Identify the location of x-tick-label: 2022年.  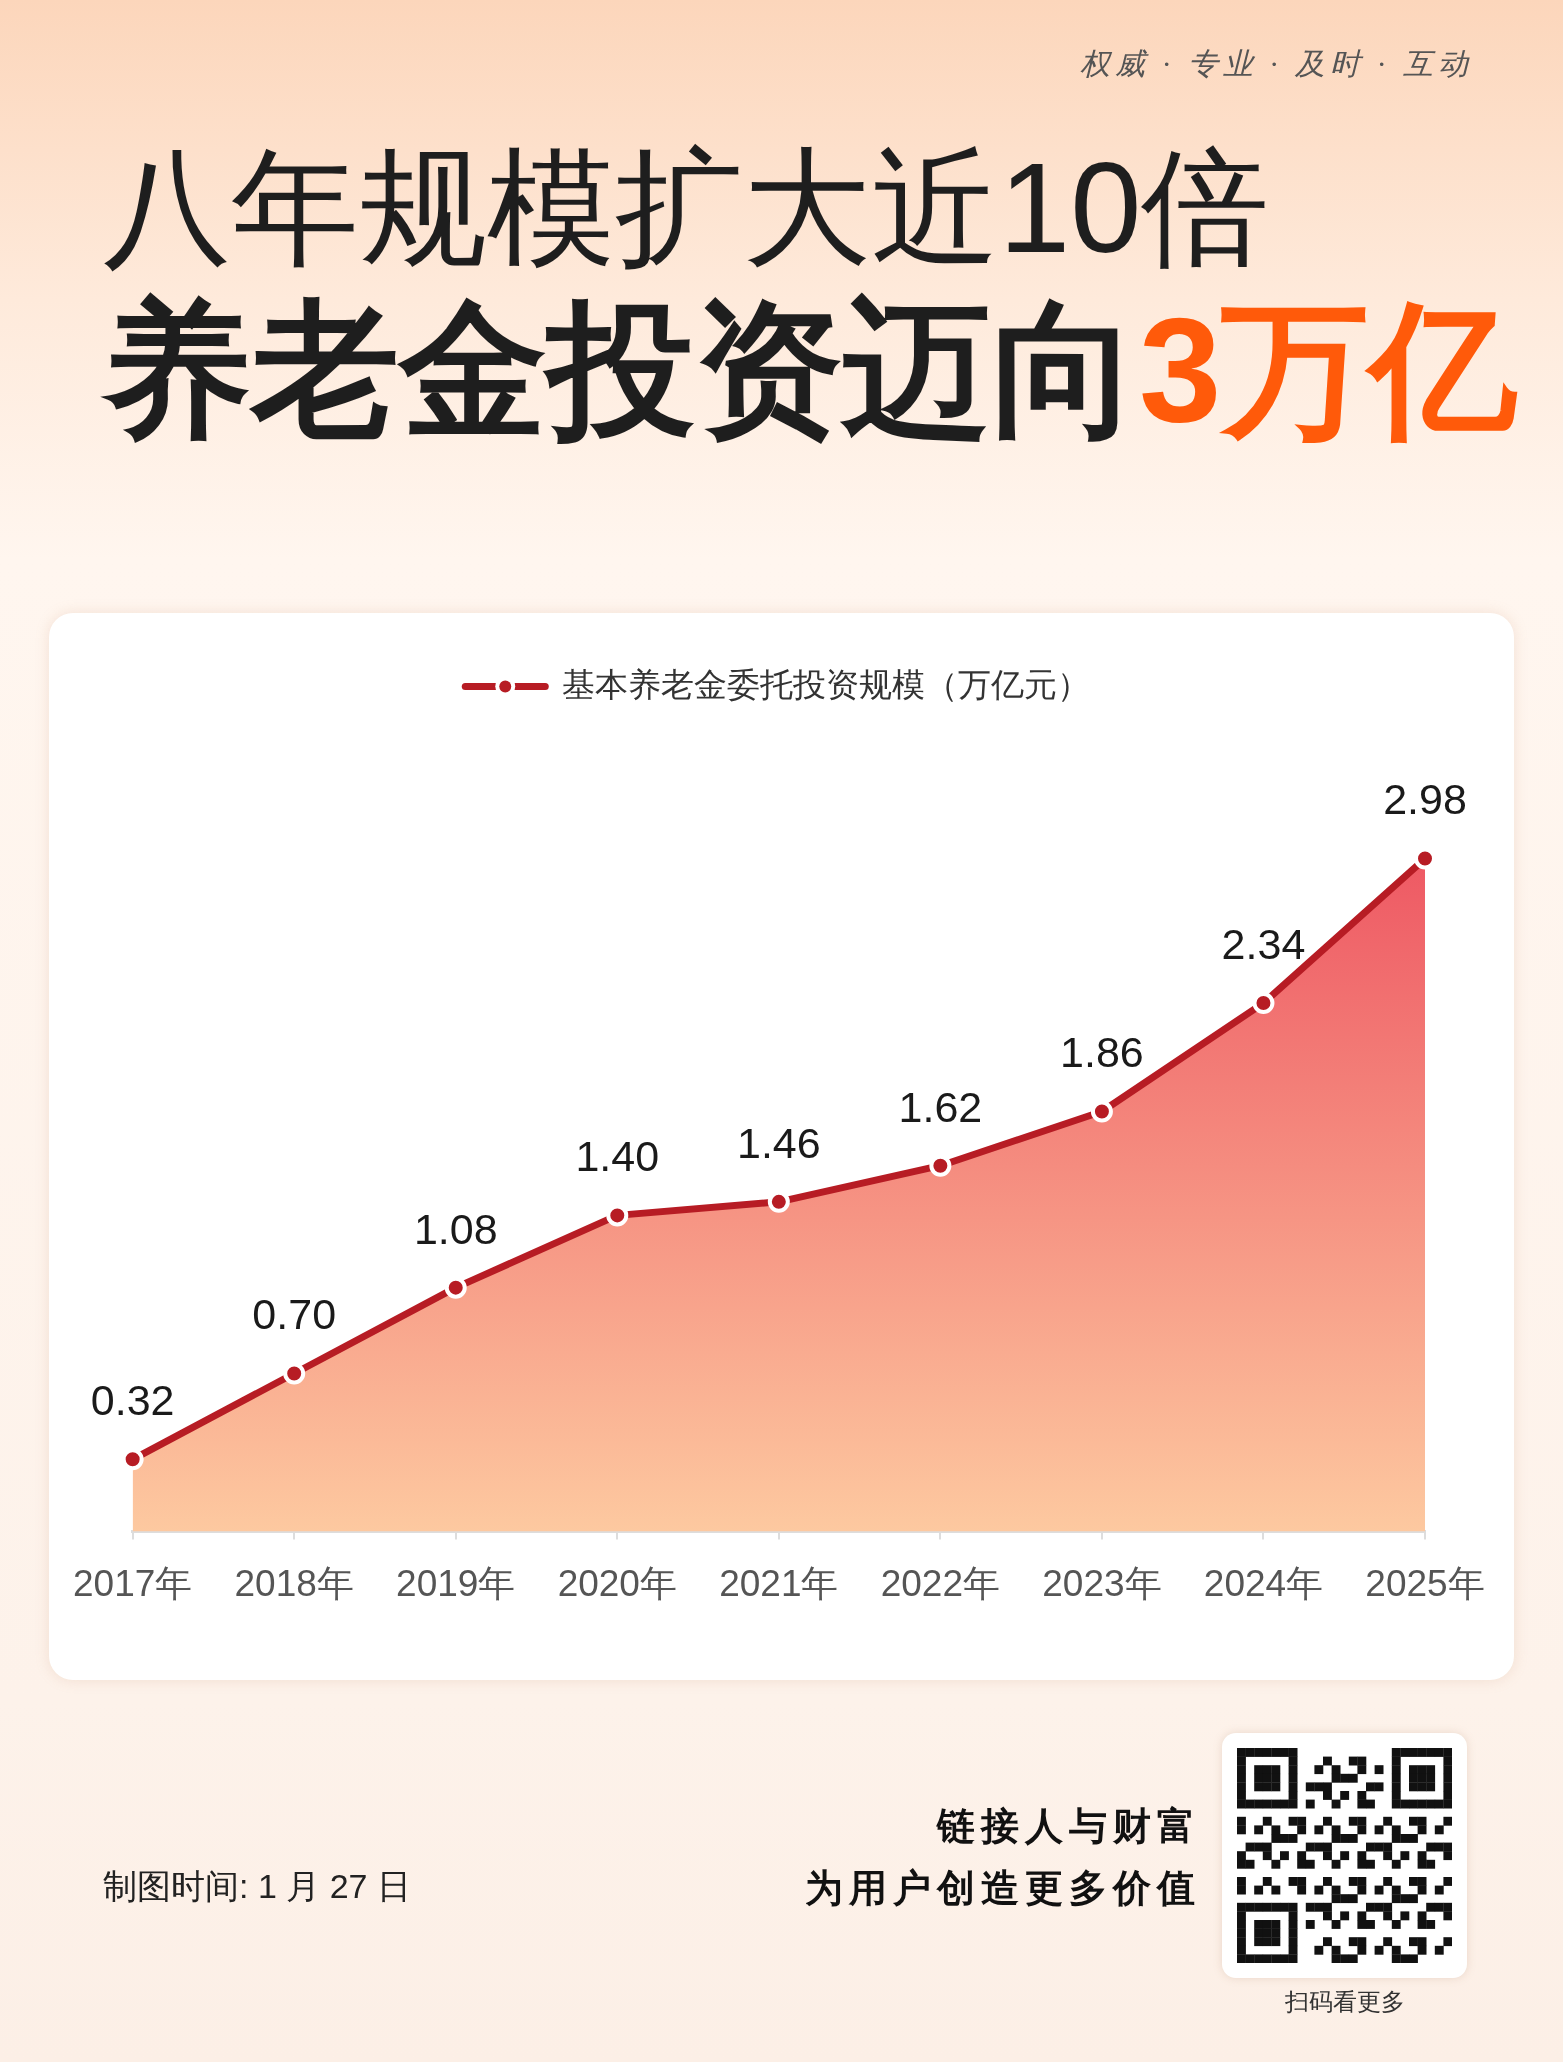
(940, 1583).